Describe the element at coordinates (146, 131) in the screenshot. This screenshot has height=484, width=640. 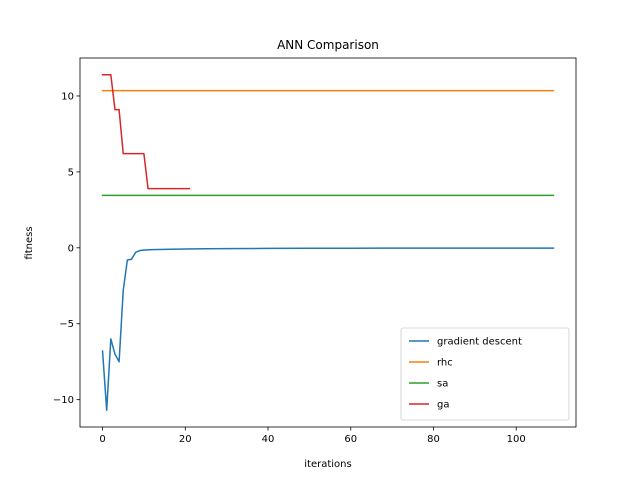
I see `series-line-ga` at that location.